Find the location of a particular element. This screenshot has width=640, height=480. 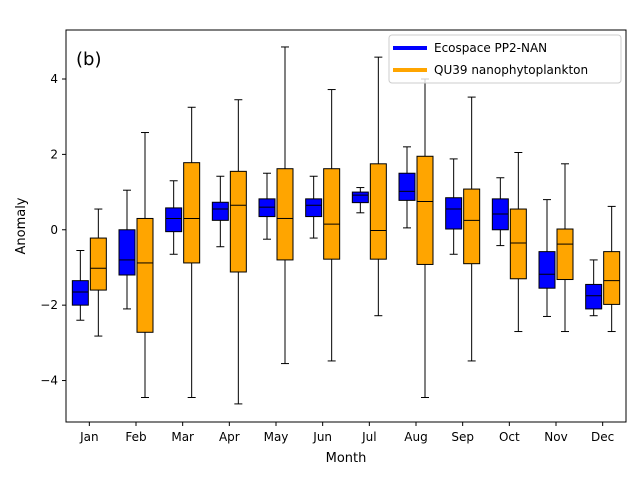

x-tick-label: Feb is located at coordinates (135, 437).